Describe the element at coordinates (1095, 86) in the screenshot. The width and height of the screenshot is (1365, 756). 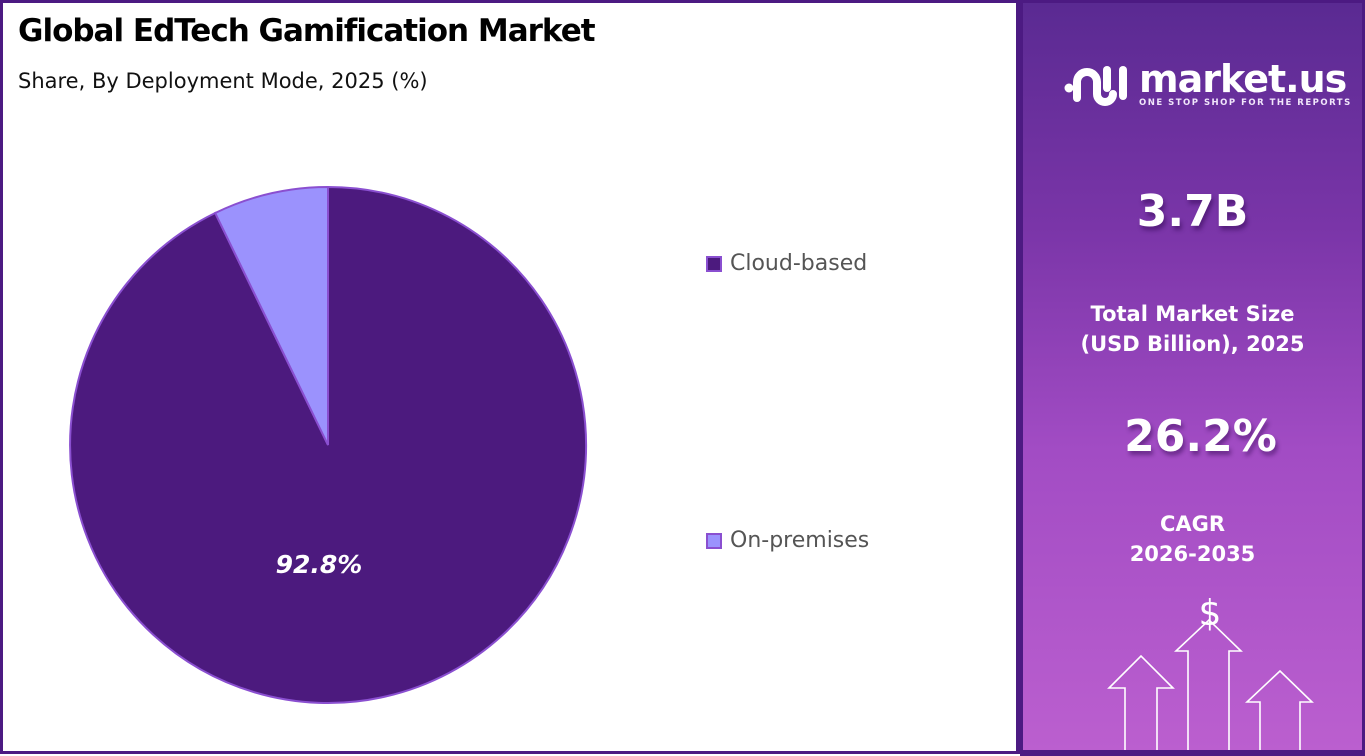
I see `market-us-logo-icon` at that location.